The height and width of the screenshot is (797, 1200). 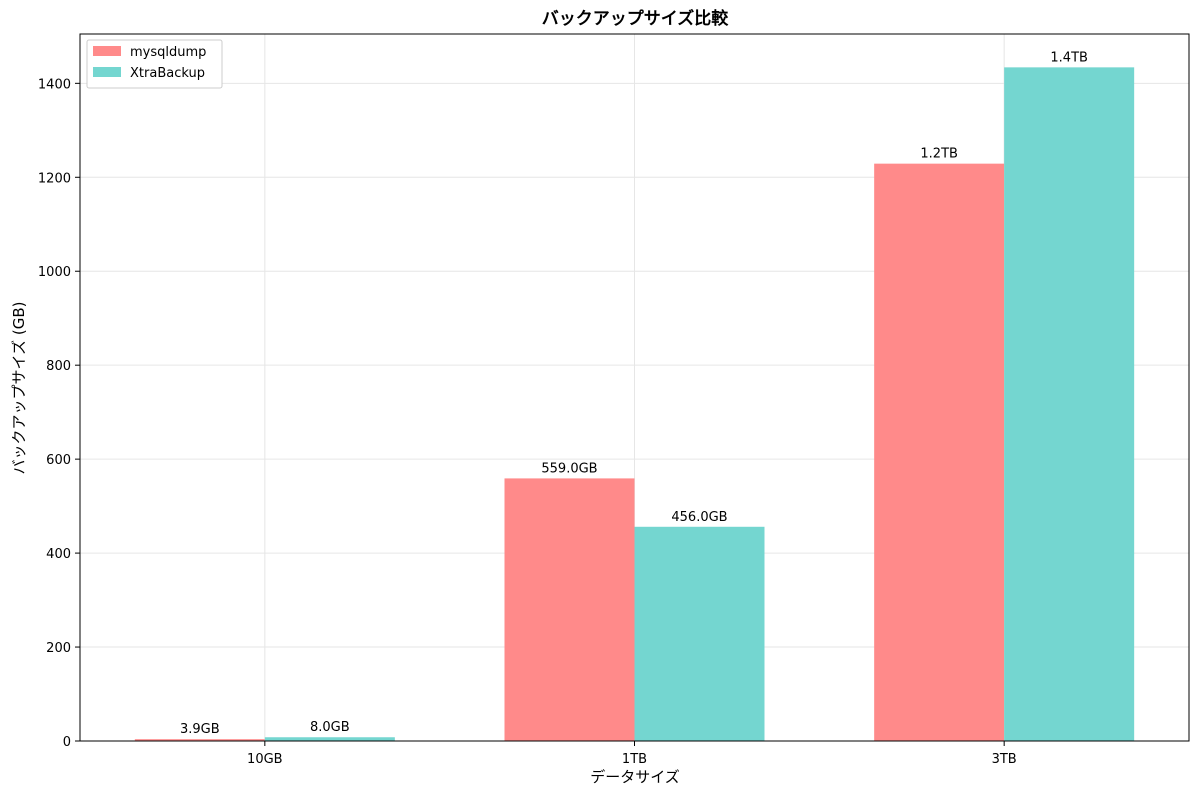 What do you see at coordinates (54, 84) in the screenshot?
I see `y-tick-label: 1400` at bounding box center [54, 84].